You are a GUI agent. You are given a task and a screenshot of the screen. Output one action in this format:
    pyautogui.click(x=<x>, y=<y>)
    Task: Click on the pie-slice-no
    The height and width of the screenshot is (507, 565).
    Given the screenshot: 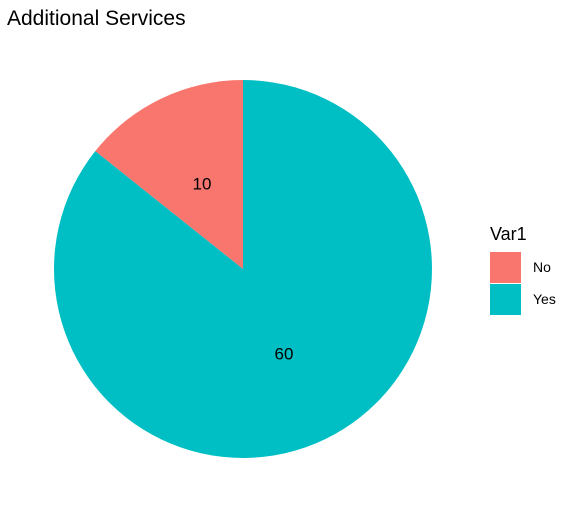 What is the action you would take?
    pyautogui.click(x=169, y=174)
    